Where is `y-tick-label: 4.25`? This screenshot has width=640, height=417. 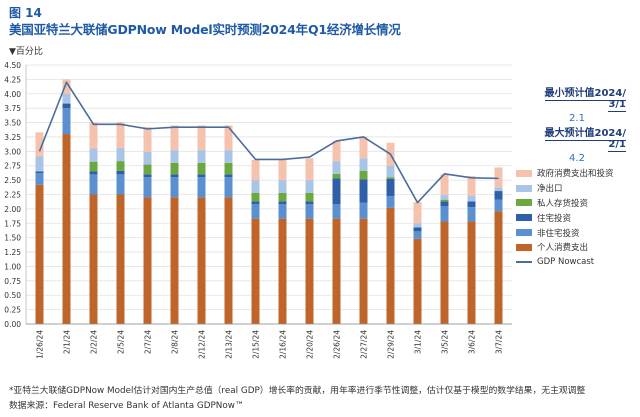 y-tick-label: 4.25 is located at coordinates (12, 79).